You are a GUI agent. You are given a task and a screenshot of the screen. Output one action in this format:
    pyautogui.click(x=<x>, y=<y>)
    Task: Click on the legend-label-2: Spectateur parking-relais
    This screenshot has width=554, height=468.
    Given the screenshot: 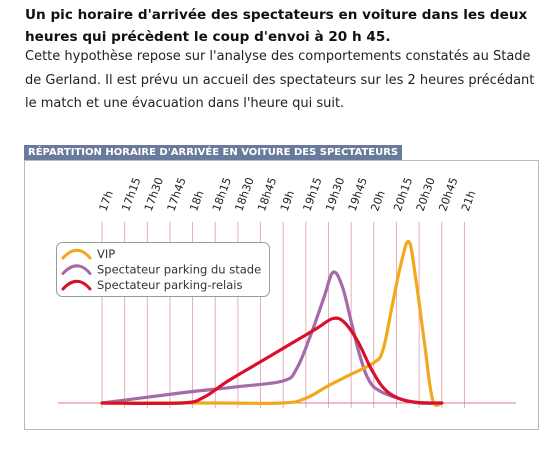 What is the action you would take?
    pyautogui.click(x=169, y=285)
    